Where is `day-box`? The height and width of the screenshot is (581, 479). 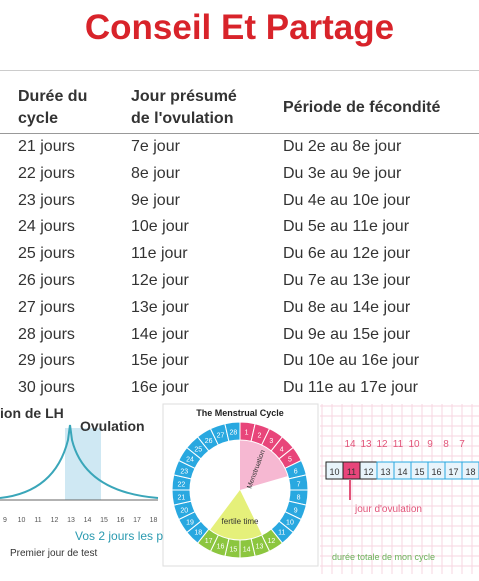 day-box is located at coordinates (470, 470).